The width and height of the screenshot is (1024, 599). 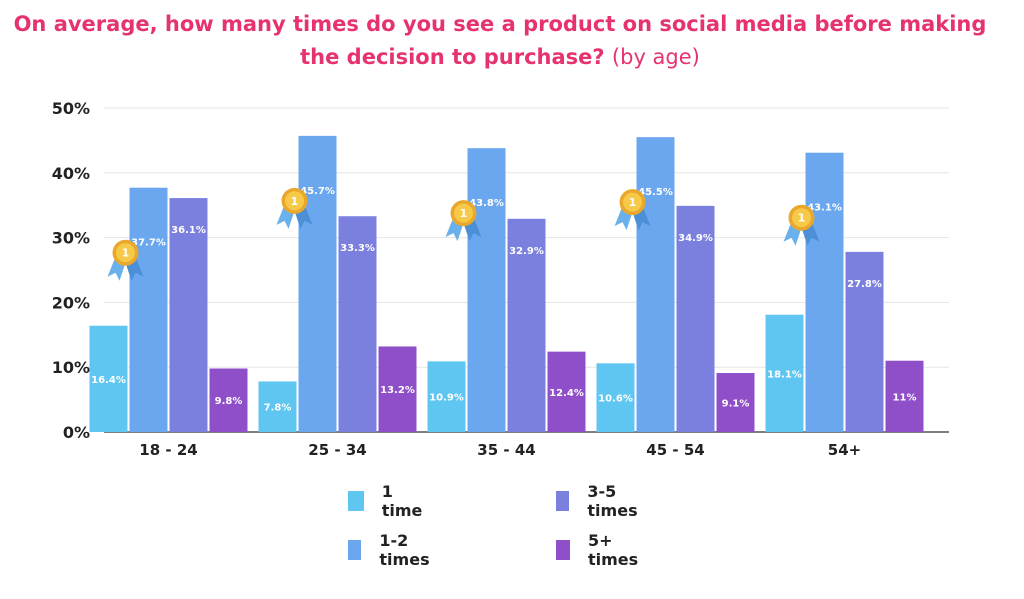 I want to click on data-label: 18.1%, so click(x=784, y=374).